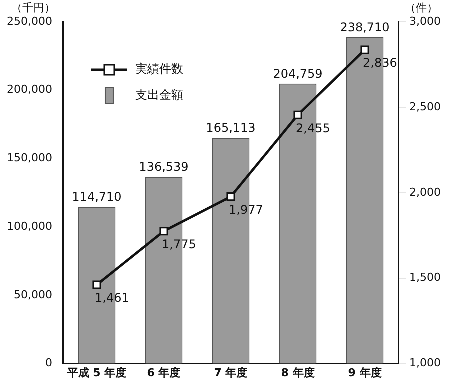 This screenshot has height=385, width=450. What do you see at coordinates (164, 167) in the screenshot?
I see `data-label: 136,539` at bounding box center [164, 167].